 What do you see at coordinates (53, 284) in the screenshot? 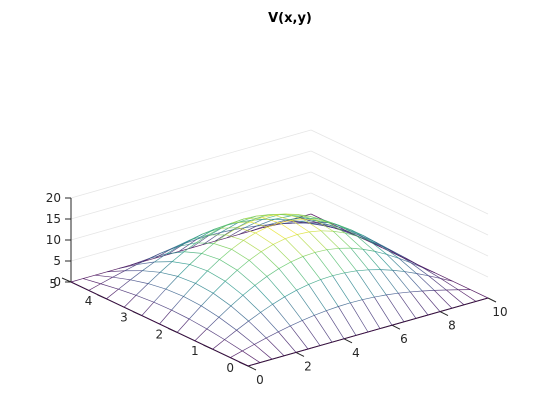
I see `y-tick-label: 5` at bounding box center [53, 284].